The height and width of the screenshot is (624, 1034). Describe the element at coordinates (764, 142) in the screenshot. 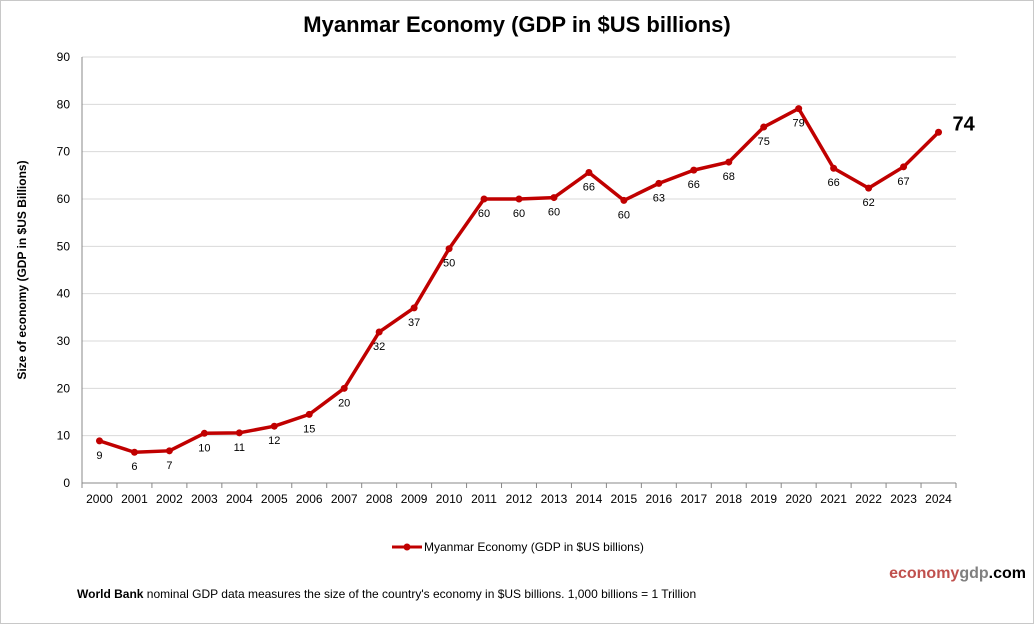

I see `data-label: 75` at that location.